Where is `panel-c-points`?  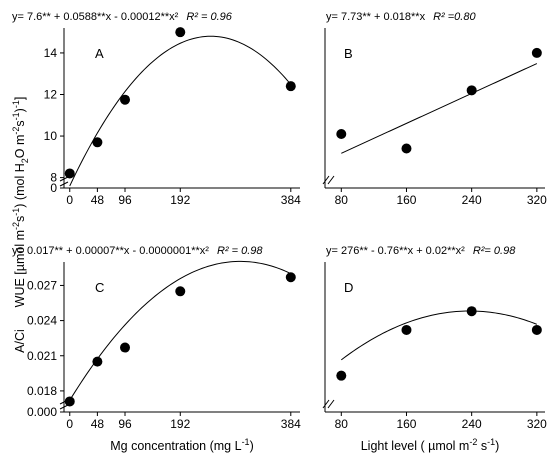 panel-c-points is located at coordinates (180, 339).